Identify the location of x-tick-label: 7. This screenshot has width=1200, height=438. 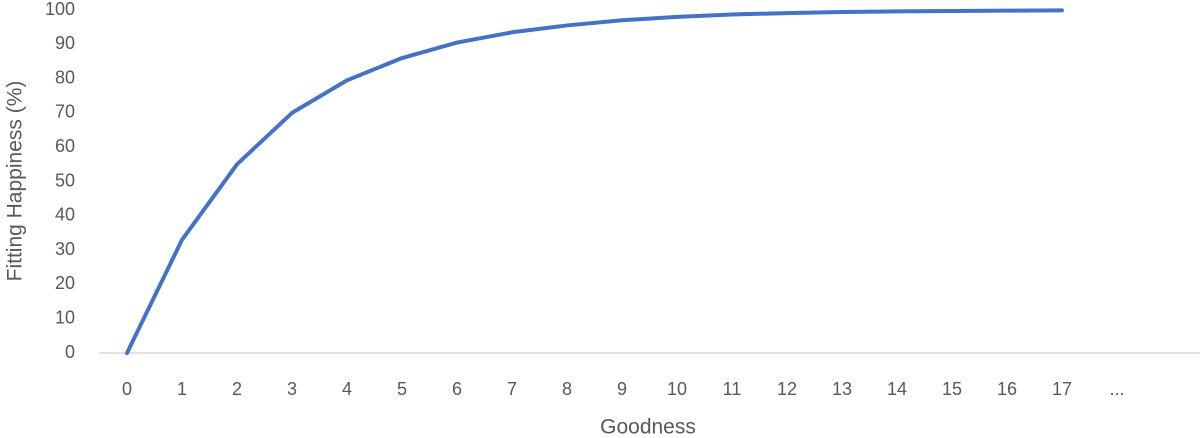
(512, 389).